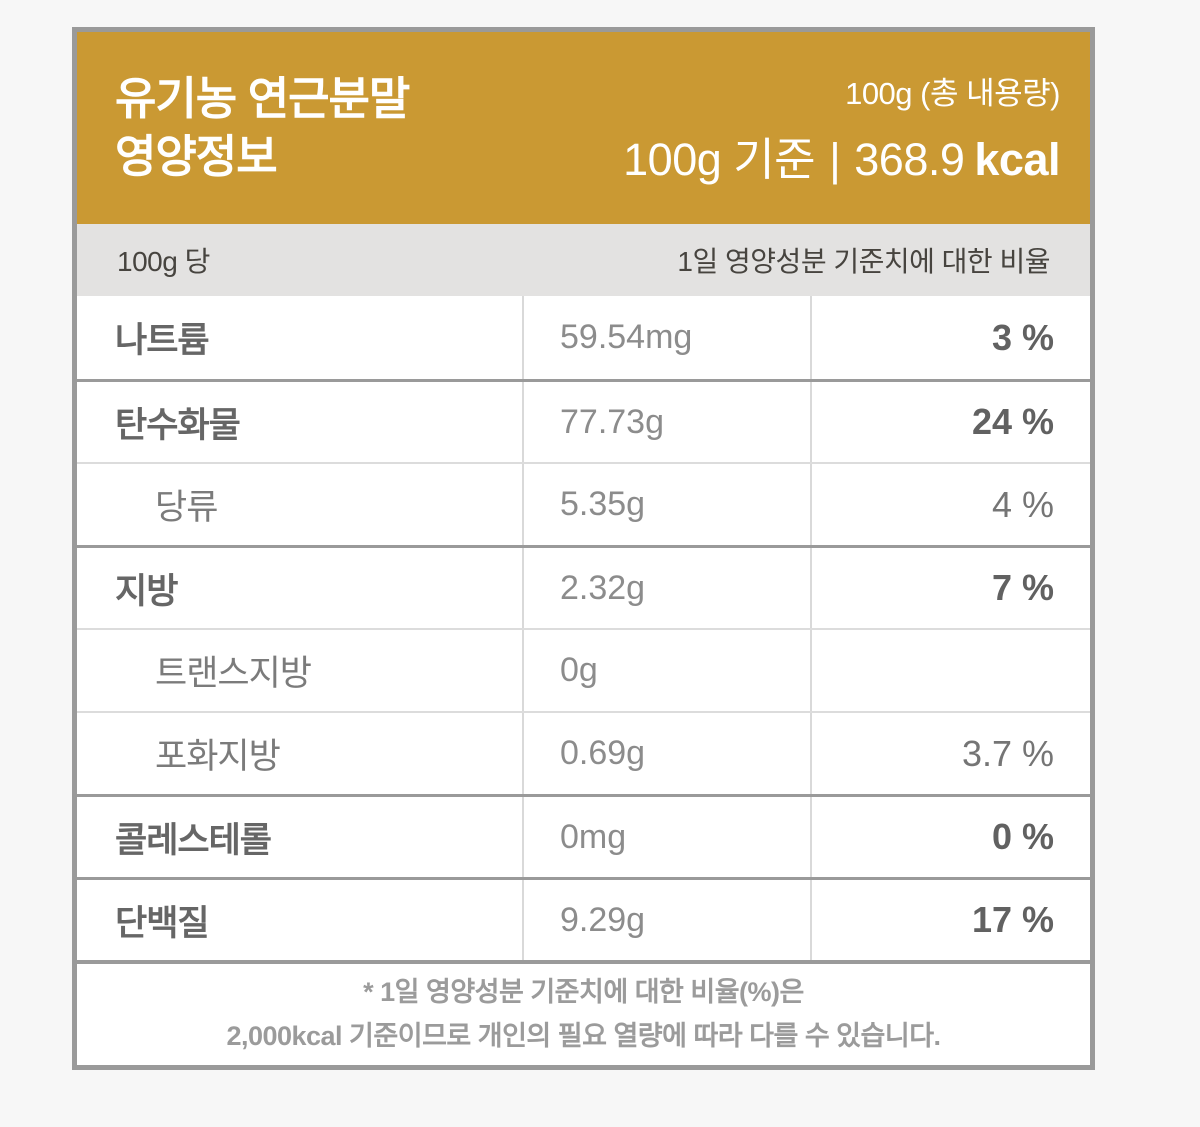  Describe the element at coordinates (666, 588) in the screenshot. I see `nutrient-amount: 2.32g` at that location.